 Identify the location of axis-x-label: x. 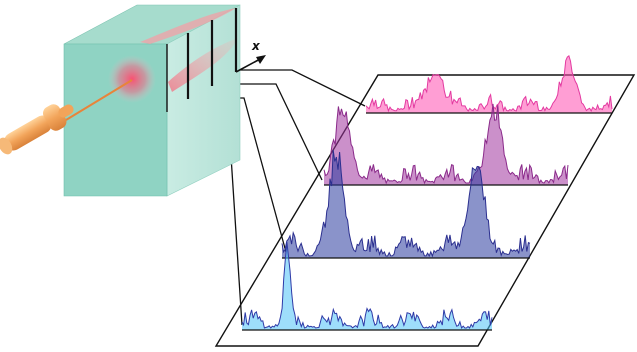
(256, 46).